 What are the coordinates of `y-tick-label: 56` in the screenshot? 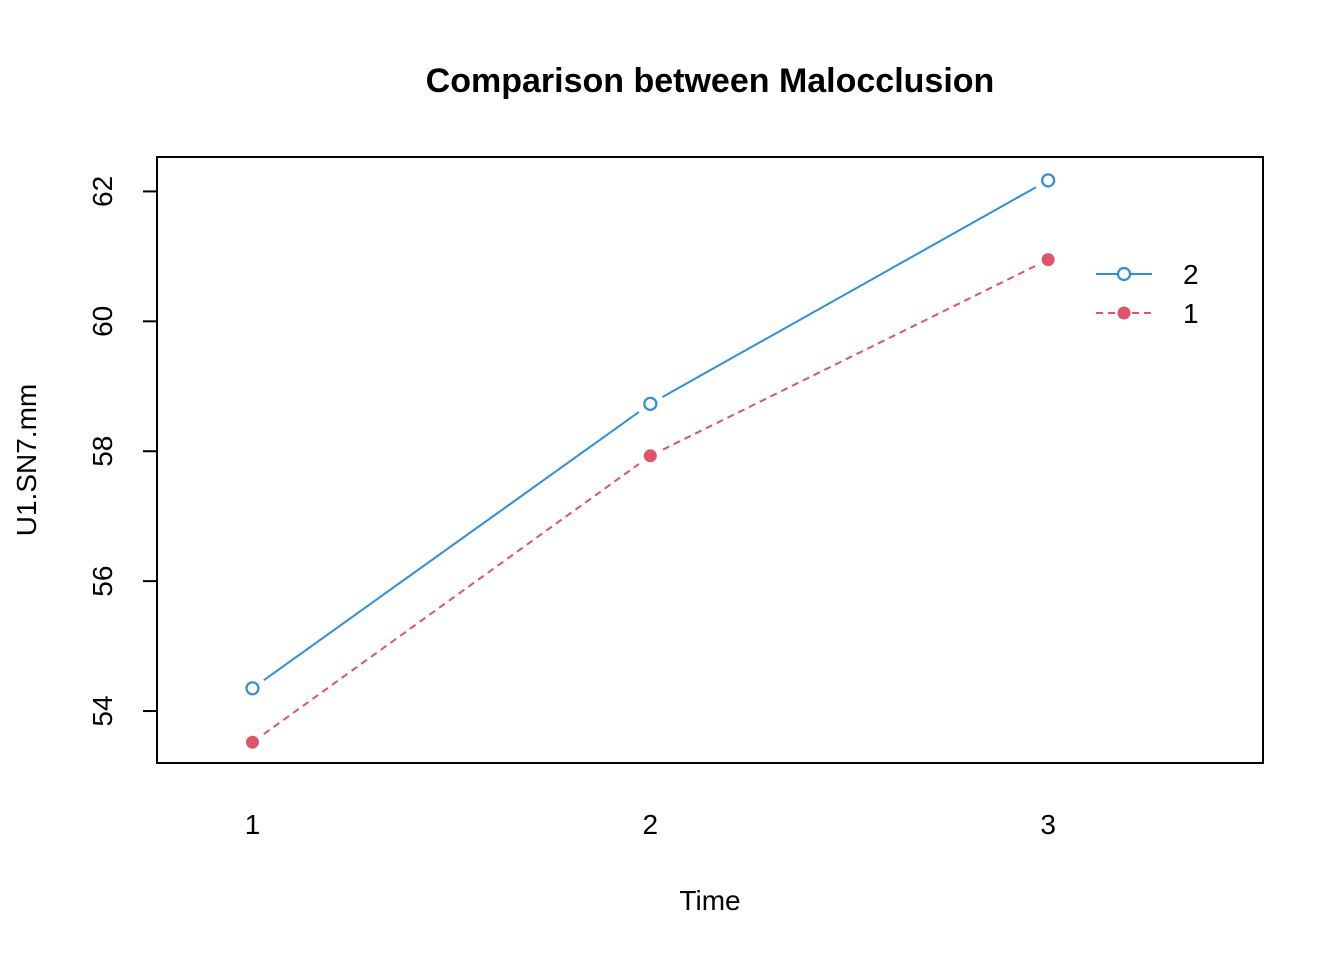 It's located at (102, 581).